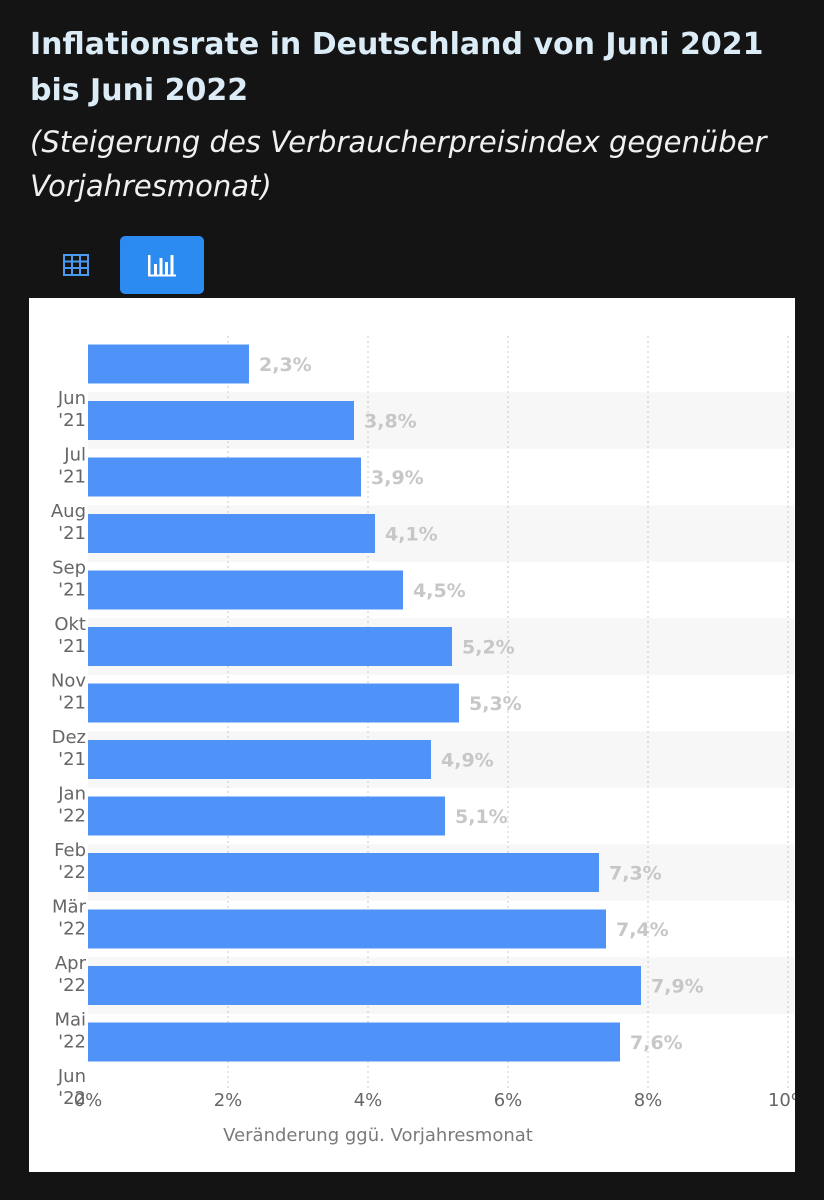 This screenshot has height=1200, width=824. I want to click on table-view-button, so click(76, 265).